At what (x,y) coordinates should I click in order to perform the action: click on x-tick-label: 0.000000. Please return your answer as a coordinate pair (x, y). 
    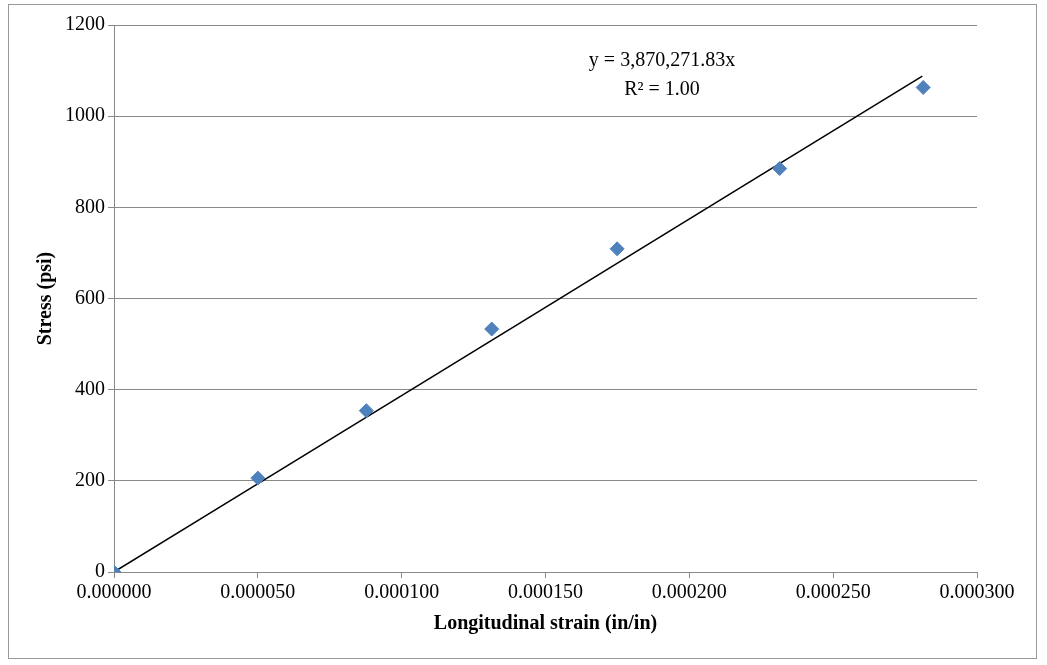
    Looking at the image, I should click on (114, 591).